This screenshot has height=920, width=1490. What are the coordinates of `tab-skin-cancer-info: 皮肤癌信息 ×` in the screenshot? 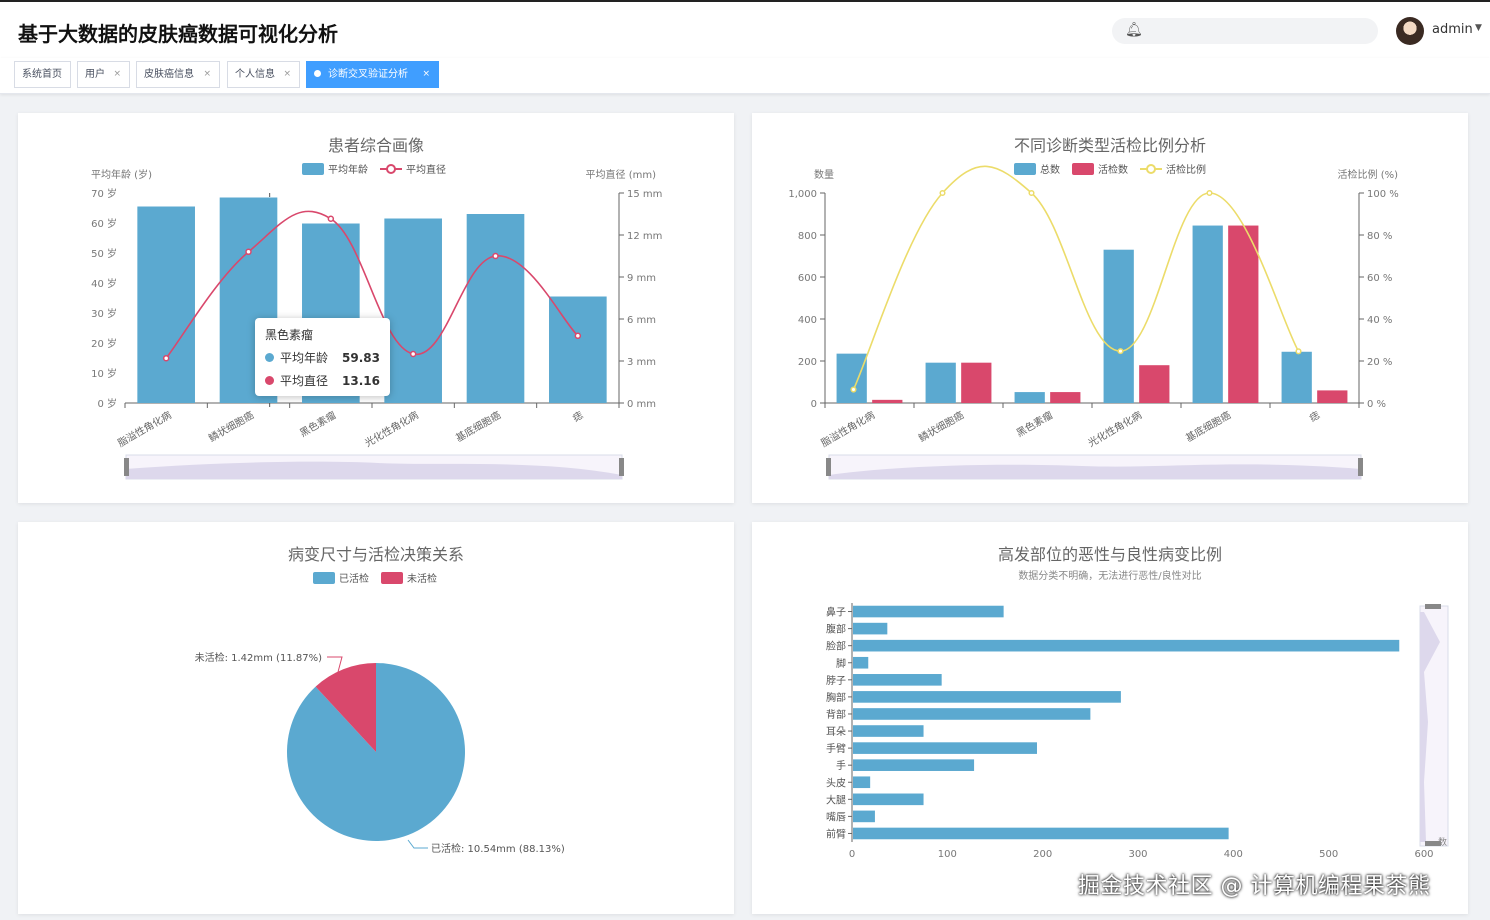 It's located at (178, 74).